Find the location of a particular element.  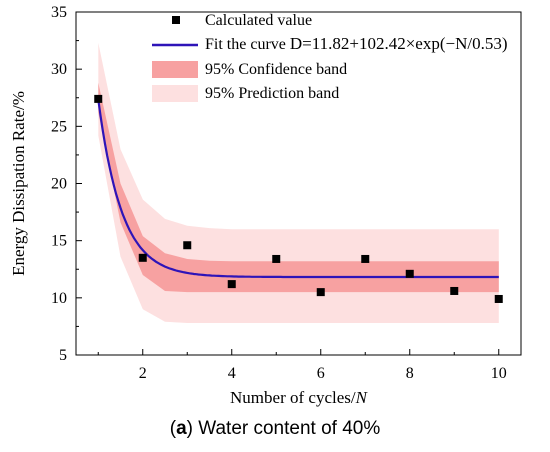

figure-caption: (a) Water content of 40% is located at coordinates (275, 428).